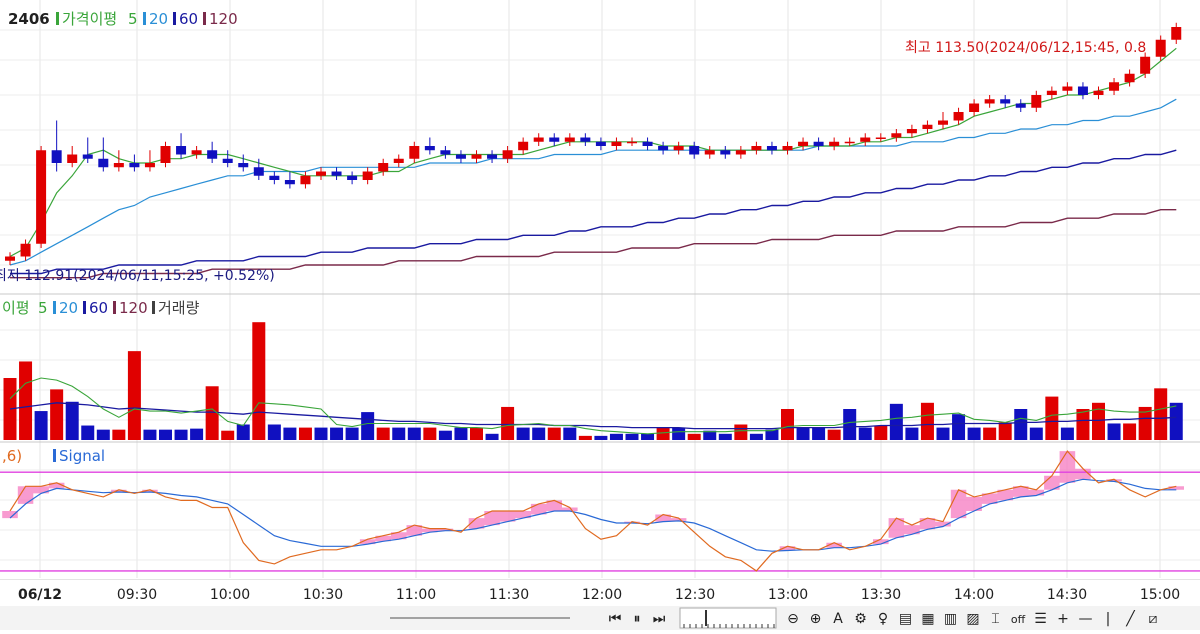 This screenshot has height=634, width=1200. What do you see at coordinates (1086, 618) in the screenshot?
I see `horizontal-line-icon: —` at bounding box center [1086, 618].